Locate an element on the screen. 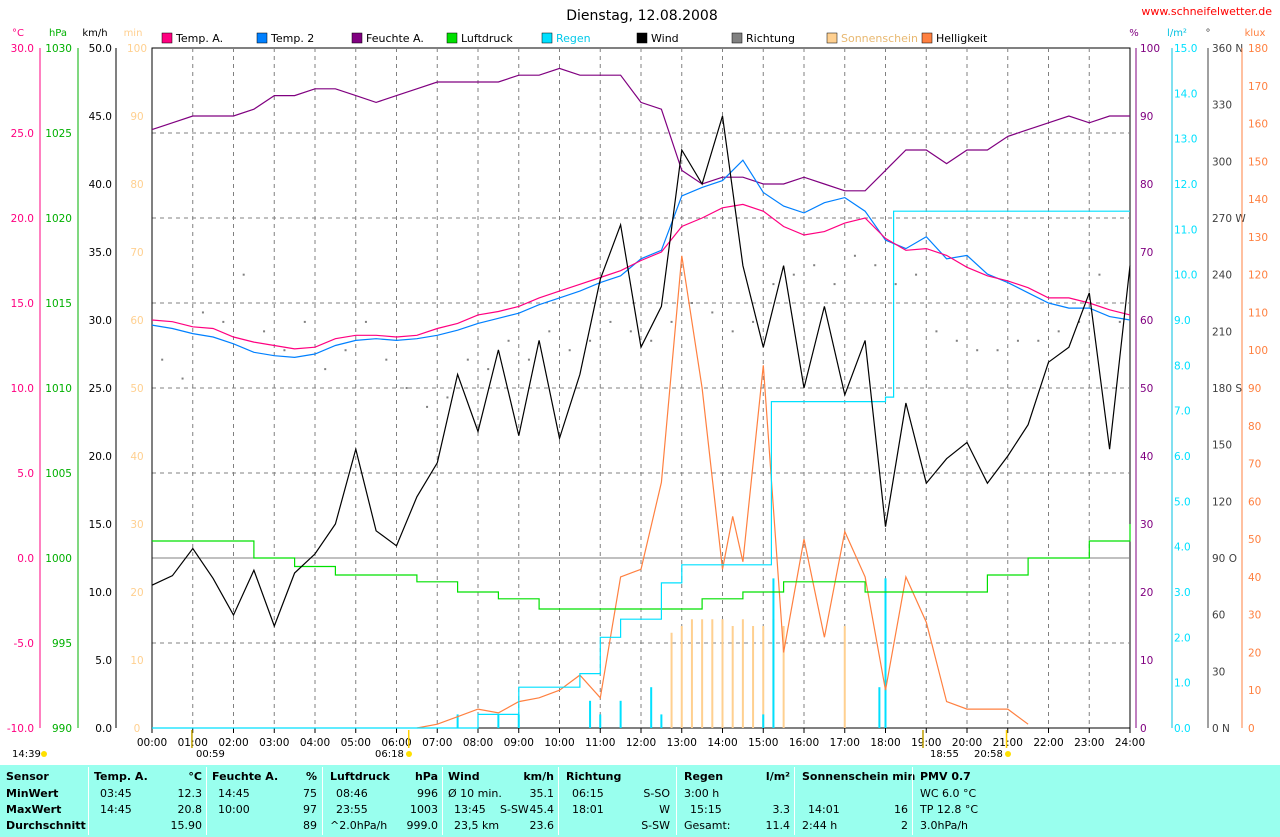 Image resolution: width=1280 pixels, height=837 pixels. luftdruck-unit: hPa is located at coordinates (426, 776).